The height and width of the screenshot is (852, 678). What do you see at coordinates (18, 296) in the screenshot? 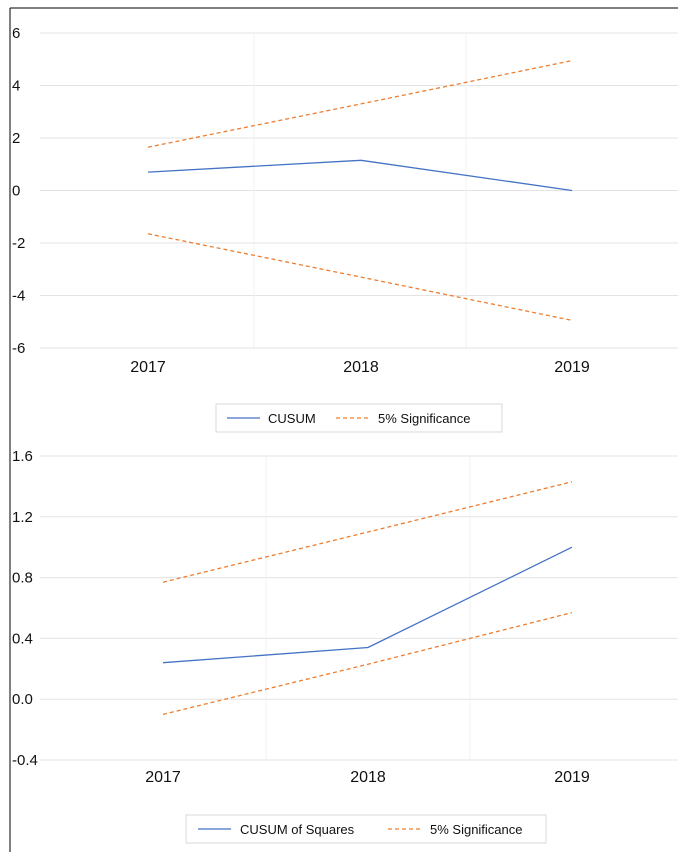
I see `y-tick-label: -4` at bounding box center [18, 296].